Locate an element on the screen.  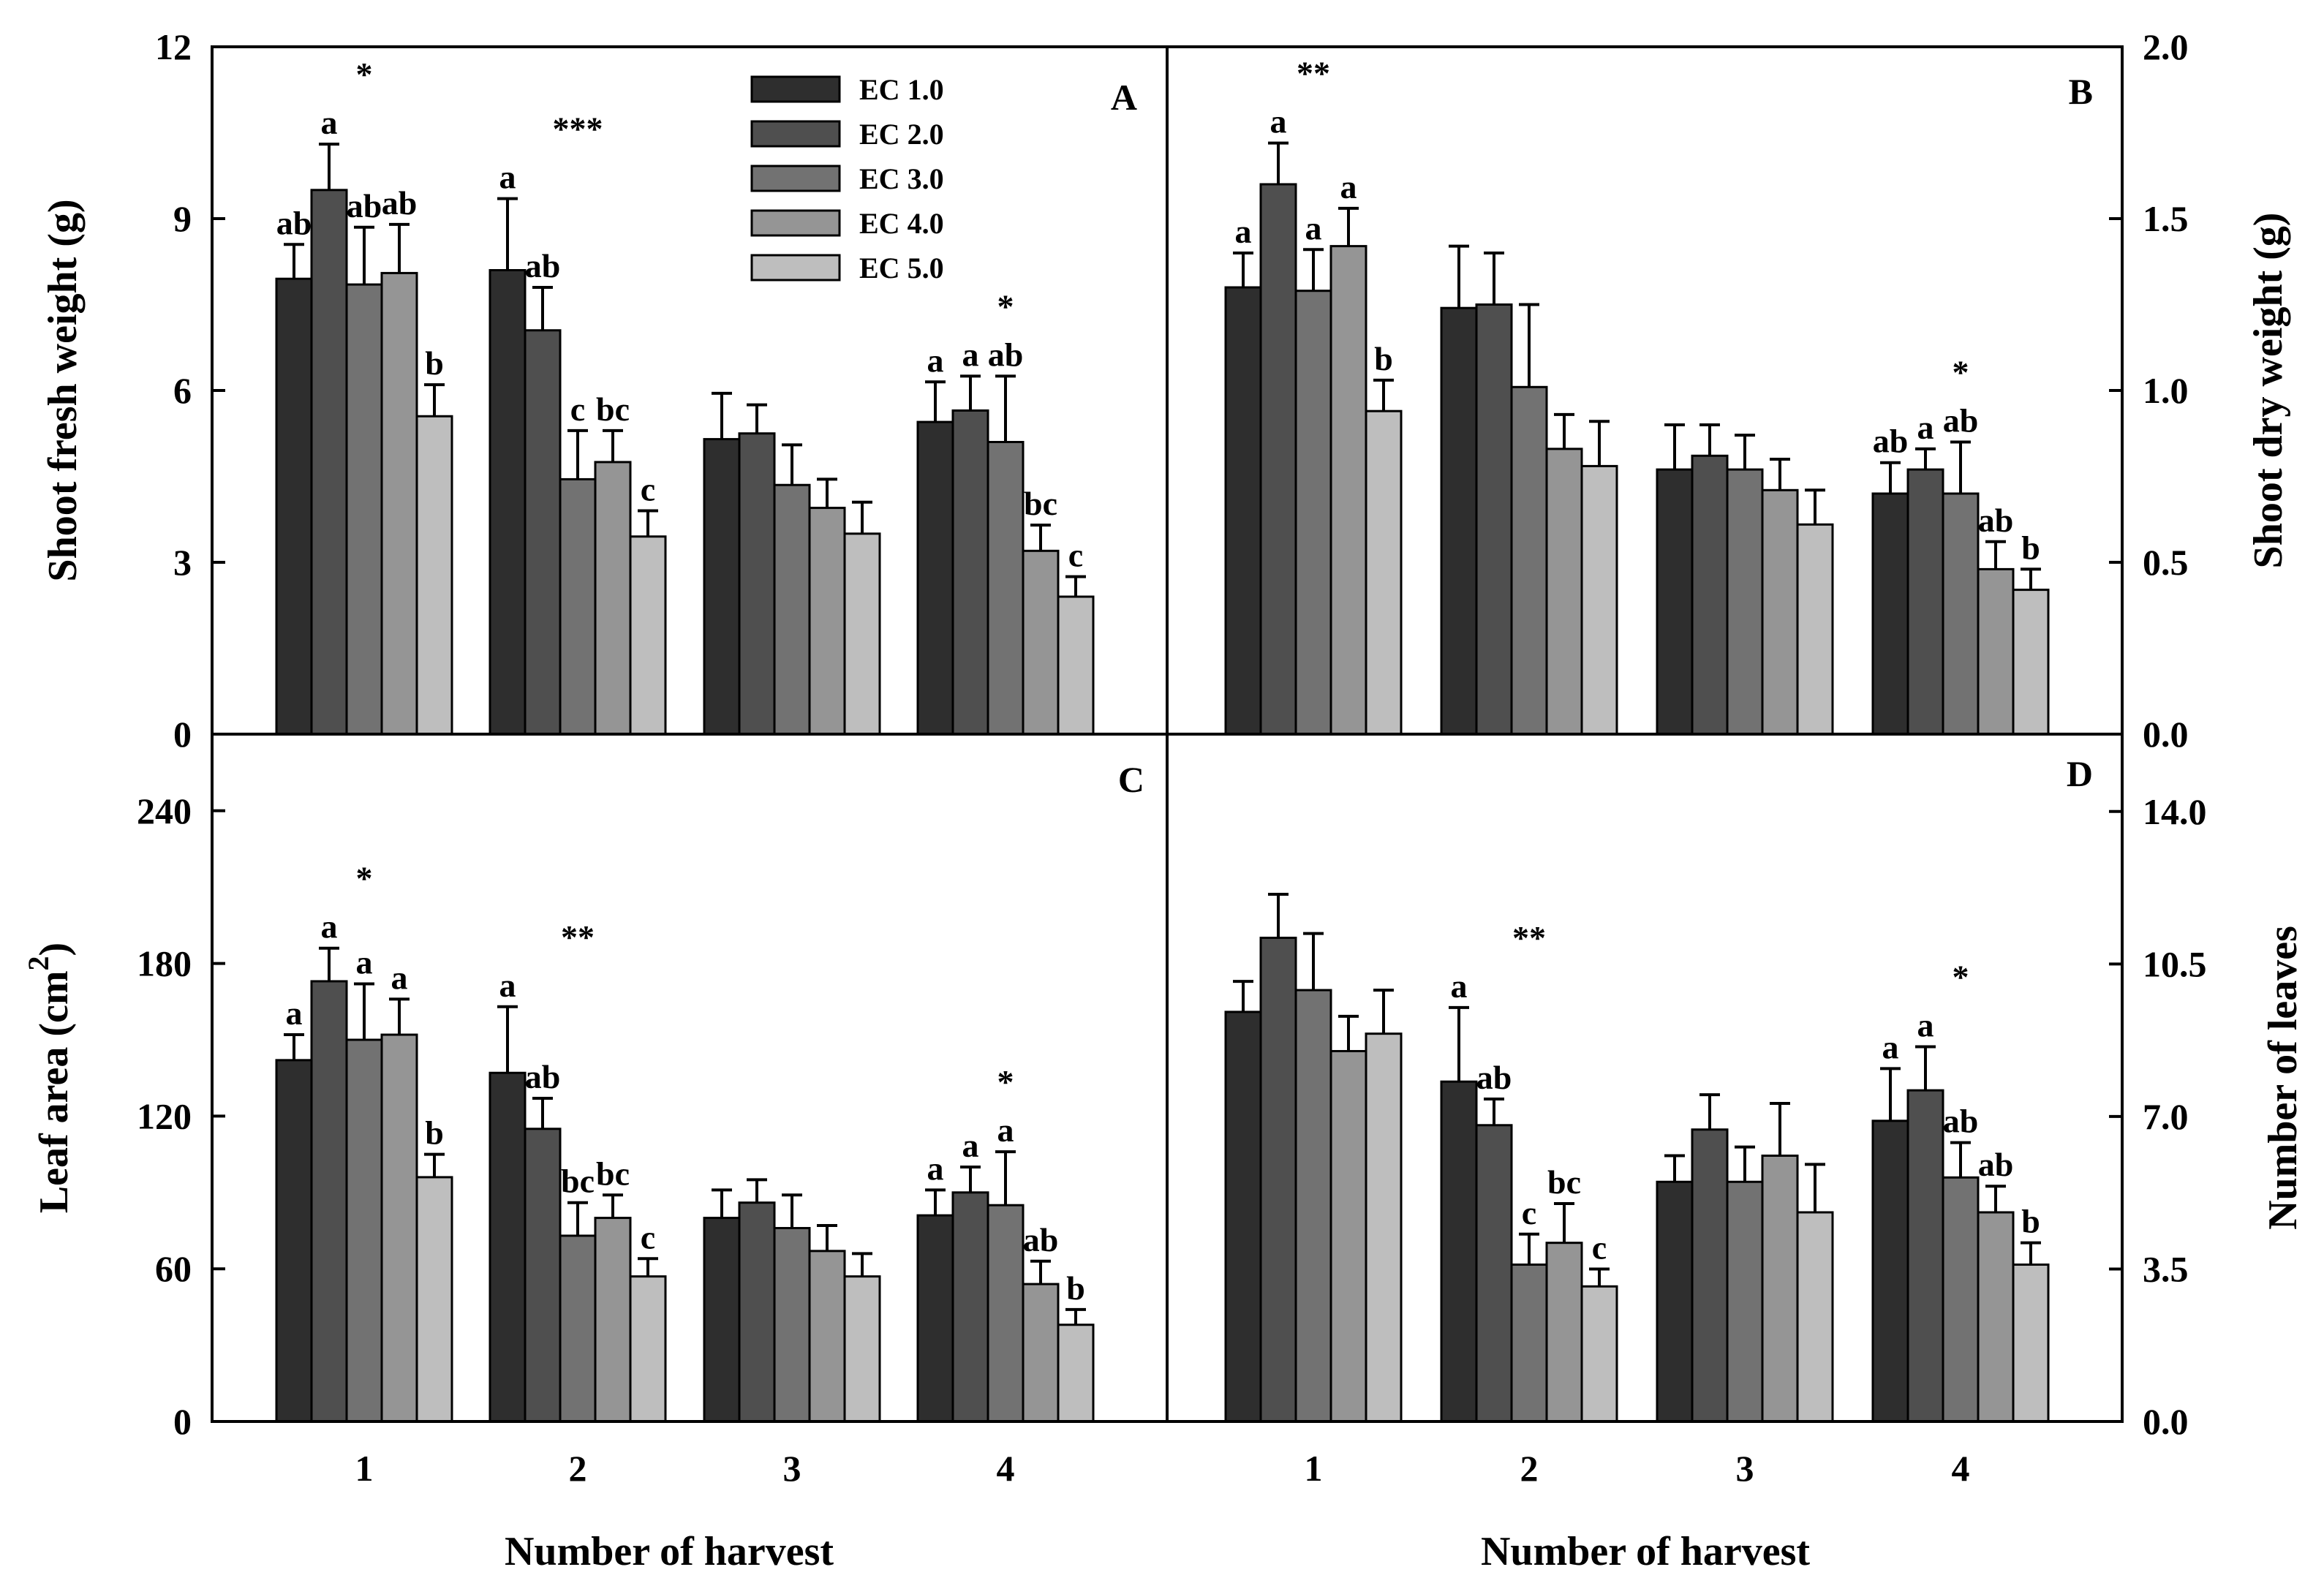
bar-a-h2-ec1 is located at coordinates (507, 502).